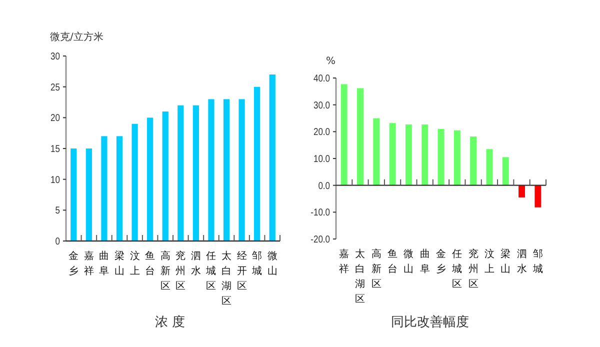  Describe the element at coordinates (55, 87) in the screenshot. I see `y-tick-label: 25` at that location.